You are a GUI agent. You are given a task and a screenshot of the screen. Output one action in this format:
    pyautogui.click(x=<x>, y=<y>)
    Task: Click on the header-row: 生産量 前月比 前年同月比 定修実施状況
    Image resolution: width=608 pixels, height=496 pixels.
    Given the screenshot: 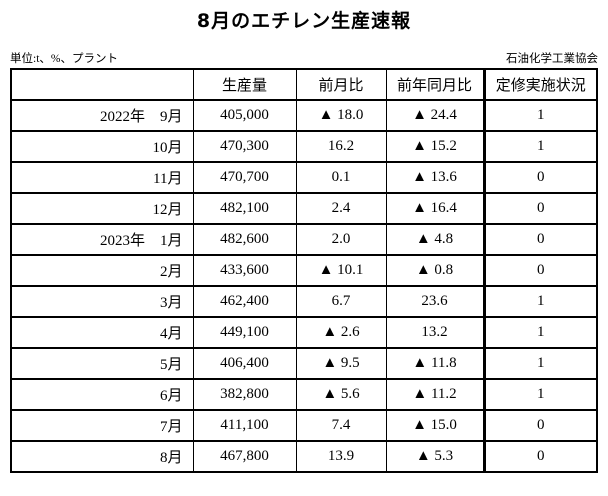 What is the action you would take?
    pyautogui.click(x=304, y=84)
    